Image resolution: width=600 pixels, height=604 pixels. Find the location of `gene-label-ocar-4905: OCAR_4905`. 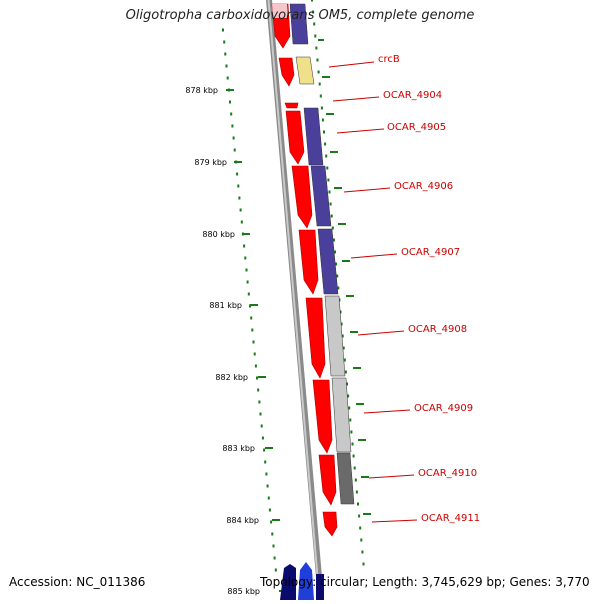

gene-label-ocar-4905: OCAR_4905 is located at coordinates (416, 127).